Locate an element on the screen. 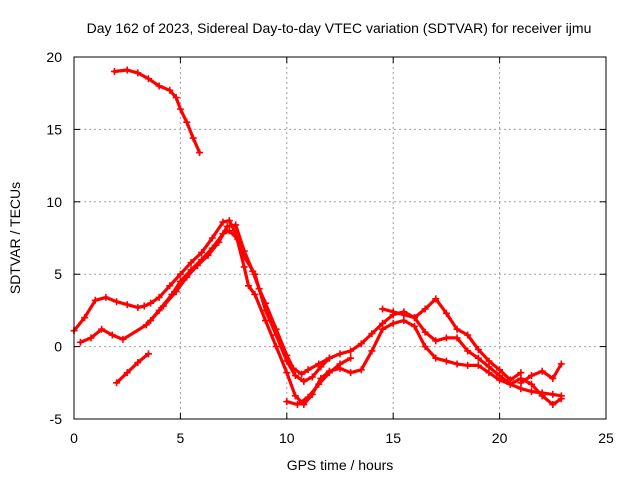 The width and height of the screenshot is (640, 480). series-arc-e is located at coordinates (319, 381).